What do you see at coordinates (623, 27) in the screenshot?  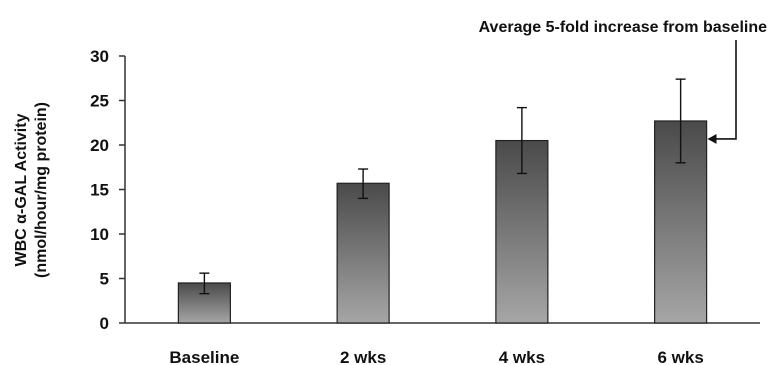 I see `annotation-text: Average 5-fold increase from baseline` at bounding box center [623, 27].